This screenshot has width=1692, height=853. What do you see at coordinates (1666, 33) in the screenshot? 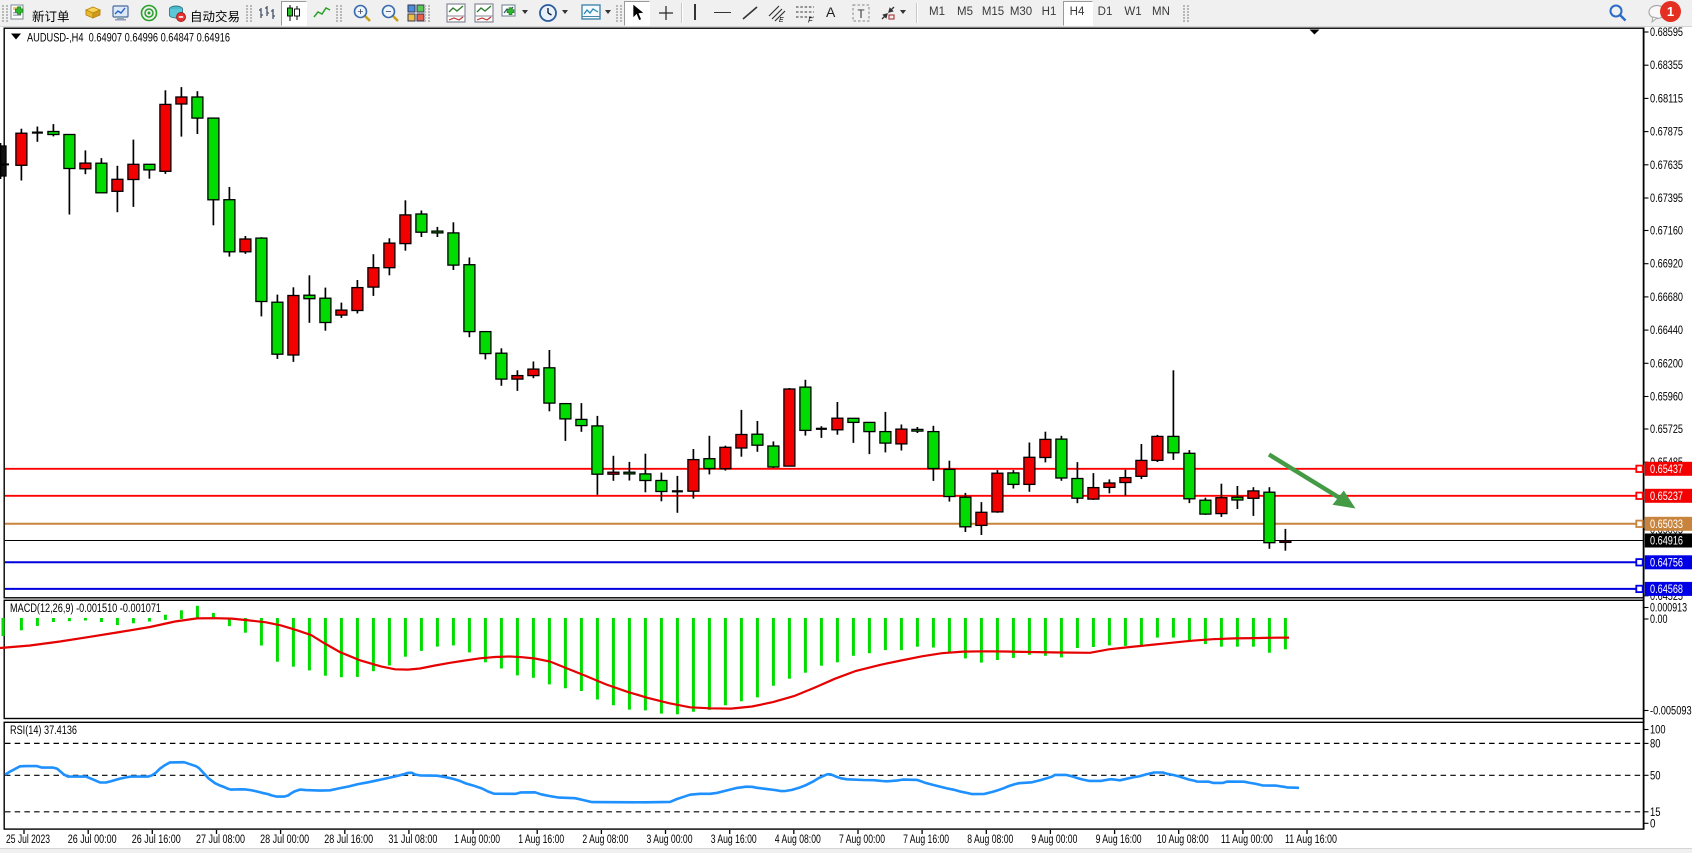
I see `svg-text: 0.68595` at bounding box center [1666, 33].